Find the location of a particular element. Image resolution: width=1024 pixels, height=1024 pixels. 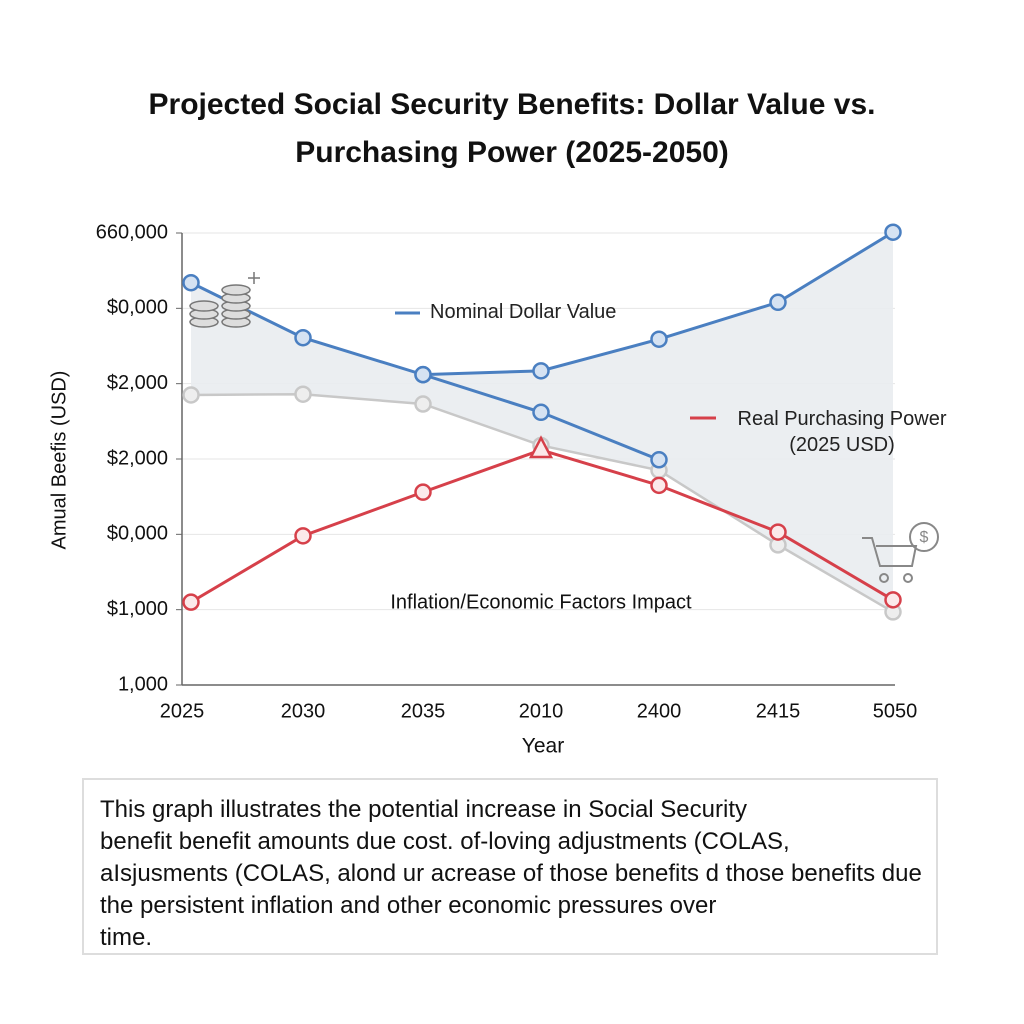

x-axis-label: Year is located at coordinates (543, 746).